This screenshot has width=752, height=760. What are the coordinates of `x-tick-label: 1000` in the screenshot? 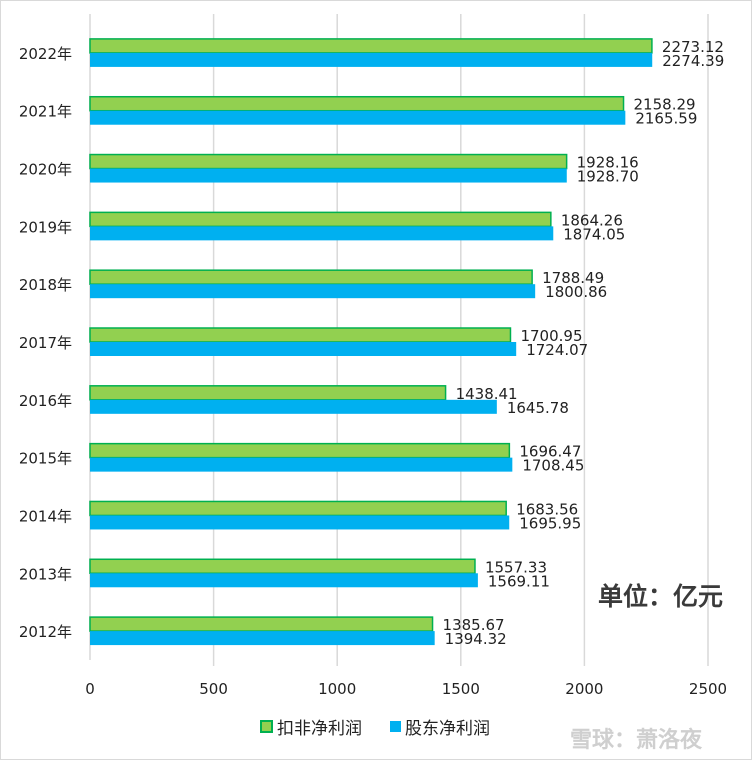 It's located at (337, 689).